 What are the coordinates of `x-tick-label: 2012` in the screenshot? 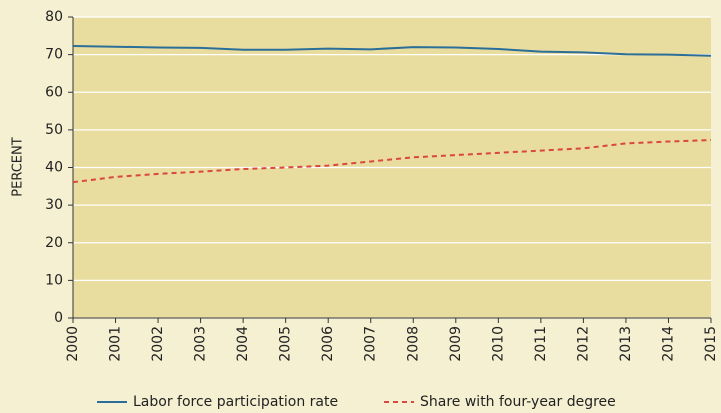 It's located at (583, 344).